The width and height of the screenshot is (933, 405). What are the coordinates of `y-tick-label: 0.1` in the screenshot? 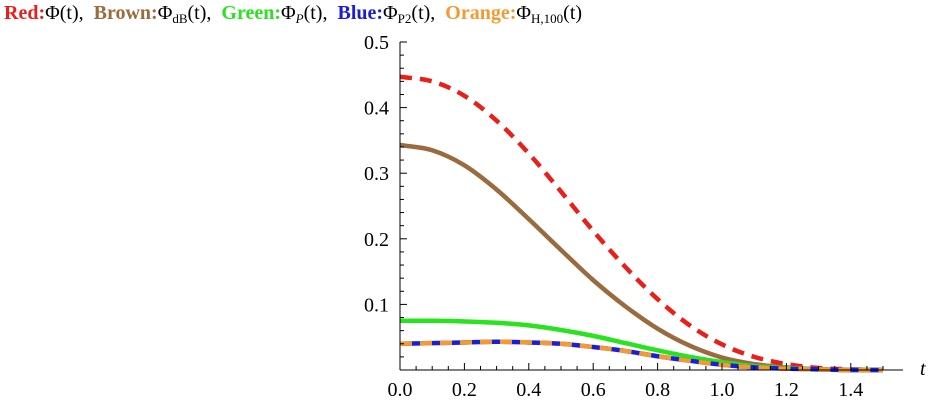 It's located at (376, 305).